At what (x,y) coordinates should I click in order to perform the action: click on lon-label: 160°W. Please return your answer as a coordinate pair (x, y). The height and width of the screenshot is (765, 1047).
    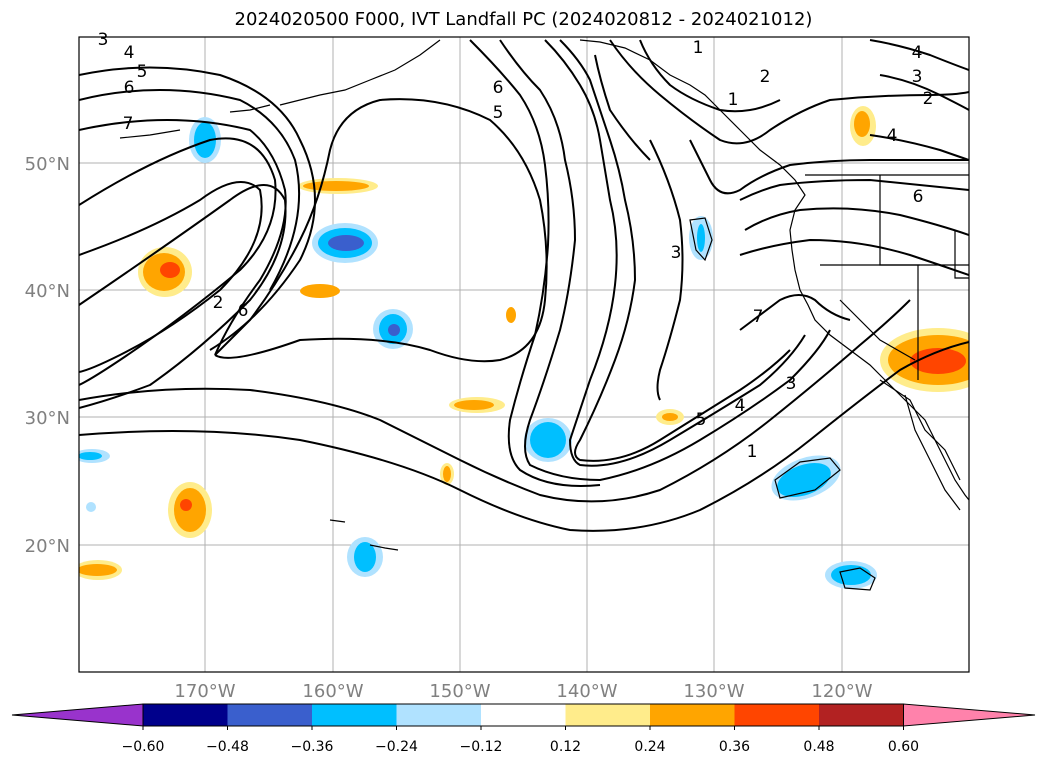
    Looking at the image, I should click on (332, 691).